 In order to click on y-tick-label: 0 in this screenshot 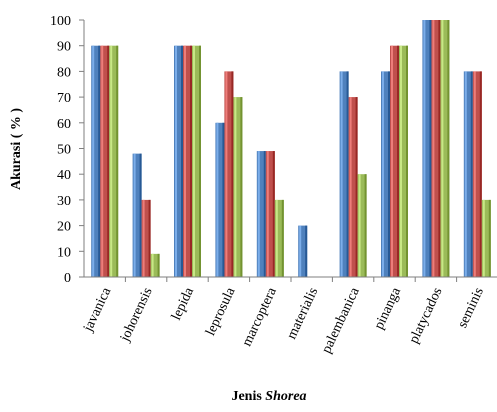, I will do `click(67, 278)`.